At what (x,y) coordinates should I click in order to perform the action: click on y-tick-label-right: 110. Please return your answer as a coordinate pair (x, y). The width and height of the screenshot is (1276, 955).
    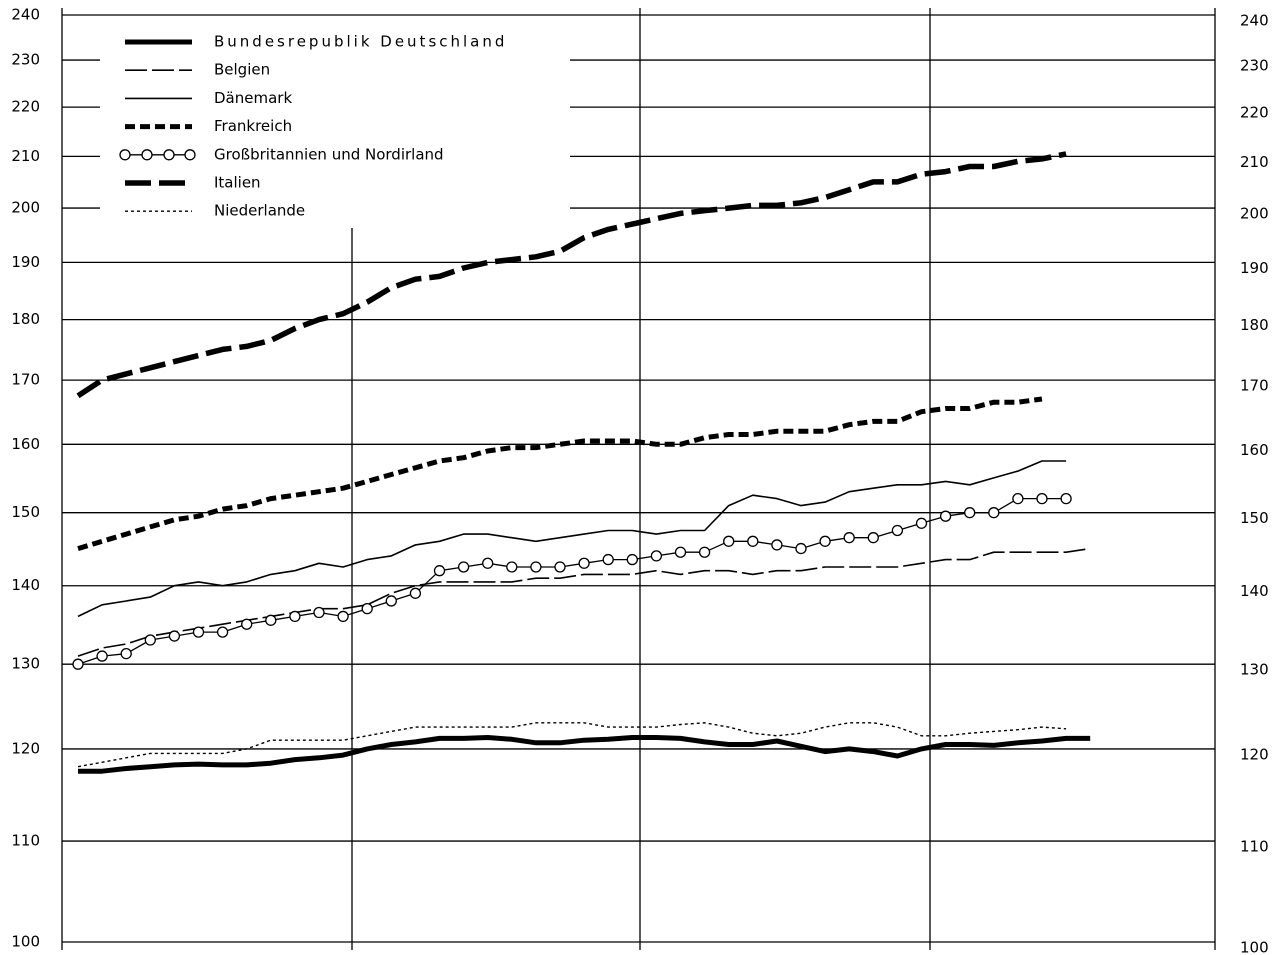
    Looking at the image, I should click on (1254, 847).